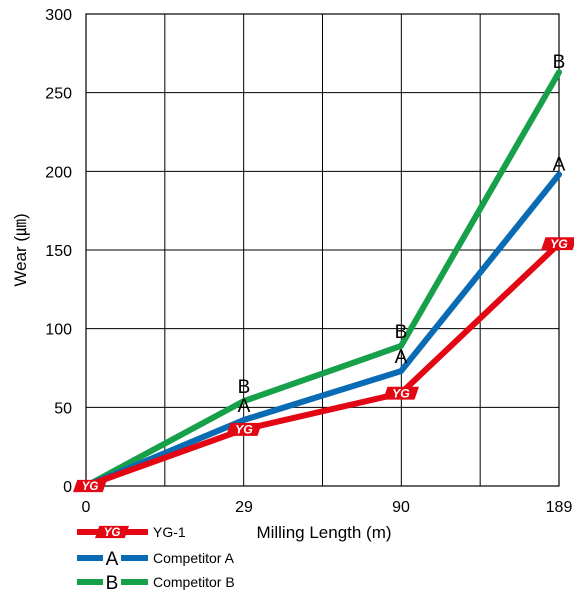  What do you see at coordinates (194, 558) in the screenshot?
I see `legend-label: Competitor A` at bounding box center [194, 558].